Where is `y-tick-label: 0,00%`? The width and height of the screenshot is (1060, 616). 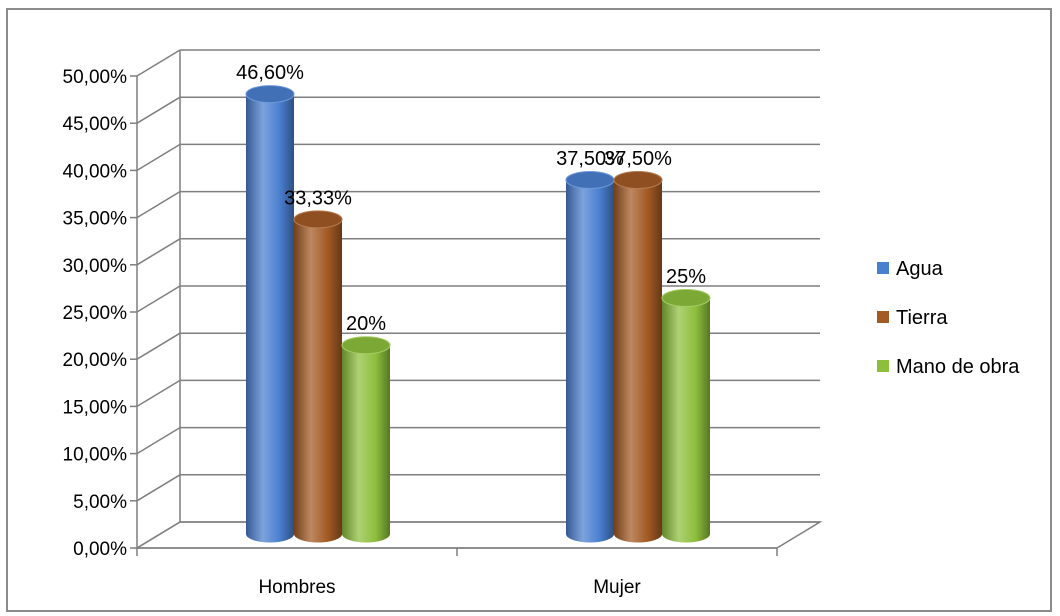 y-tick-label: 0,00% is located at coordinates (100, 549).